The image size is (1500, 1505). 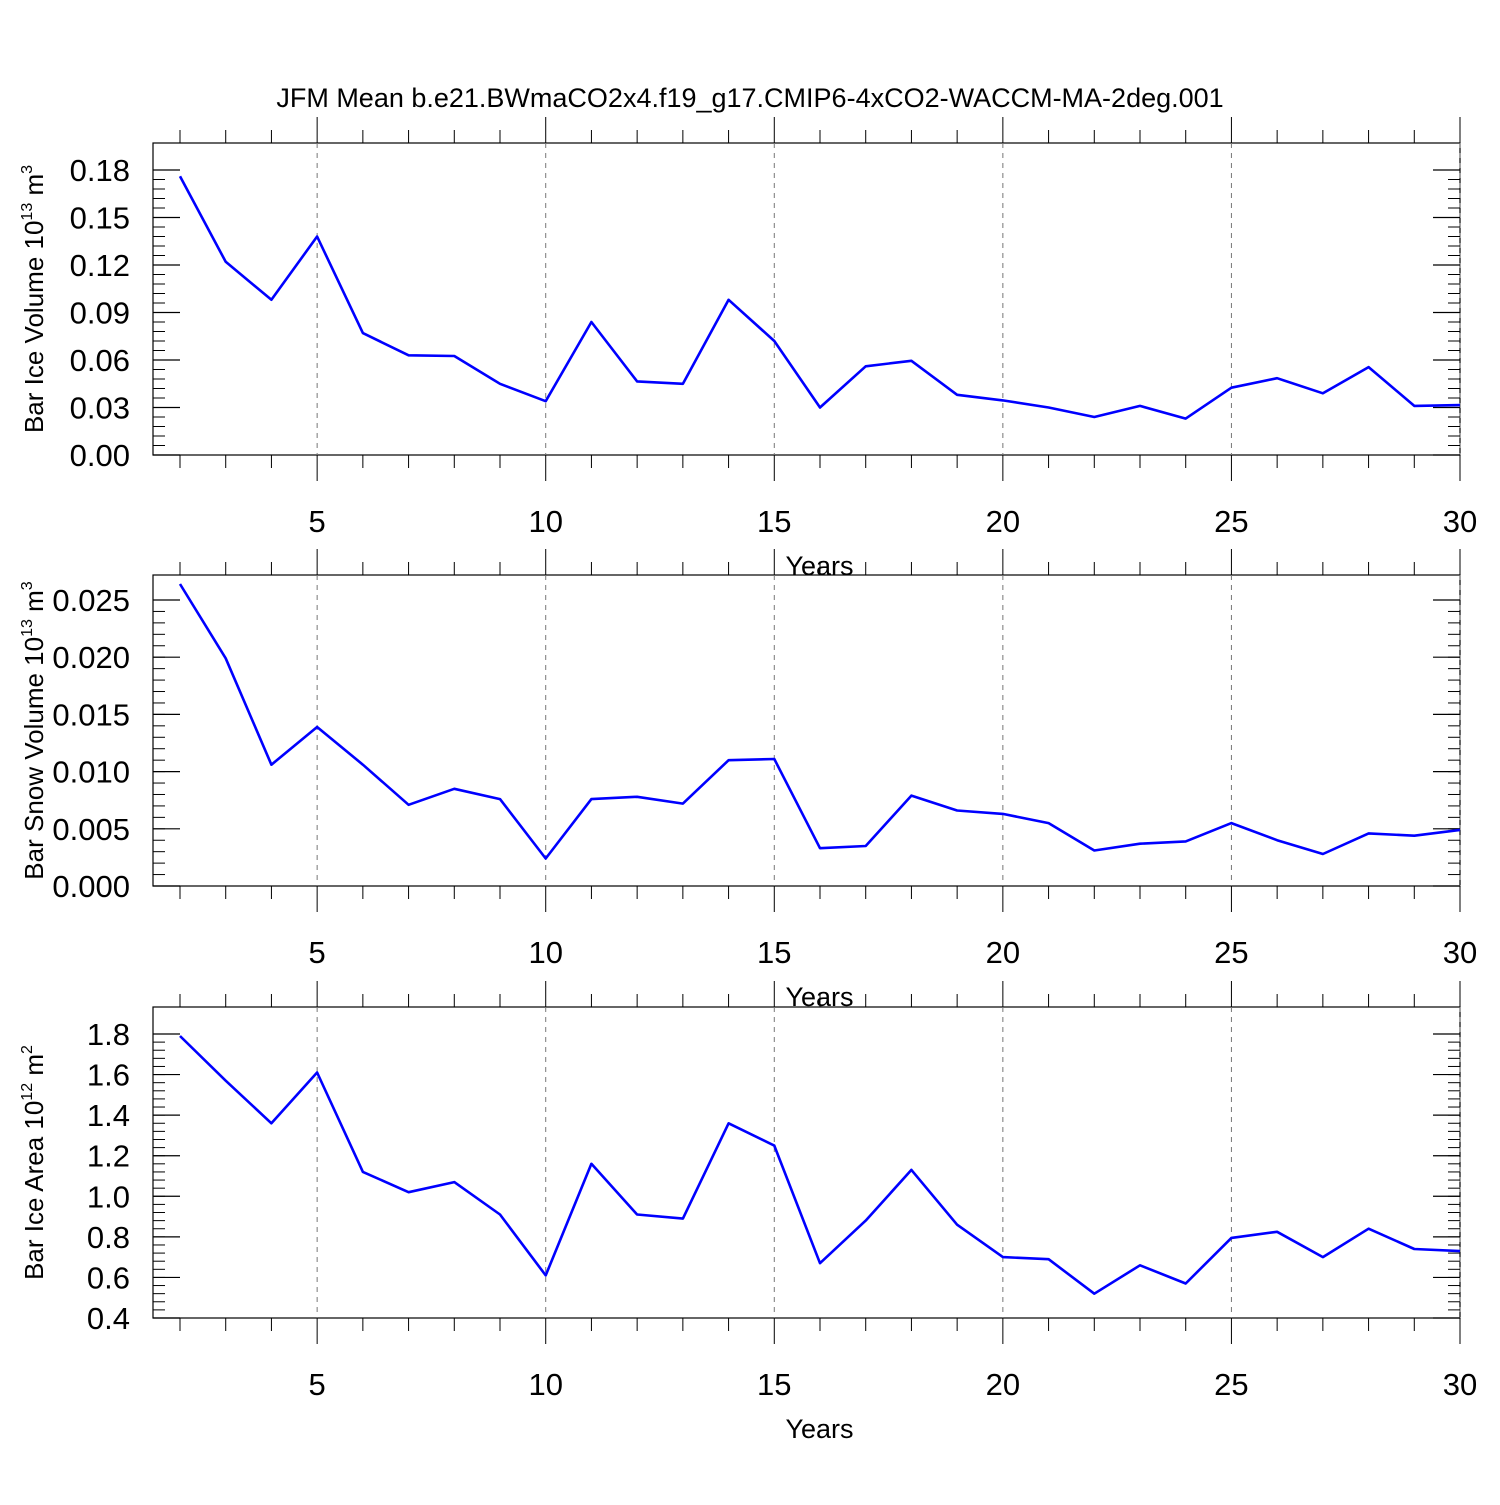 I want to click on y-axis-label: Bar Ice Volume 1013 m3, so click(x=34, y=299).